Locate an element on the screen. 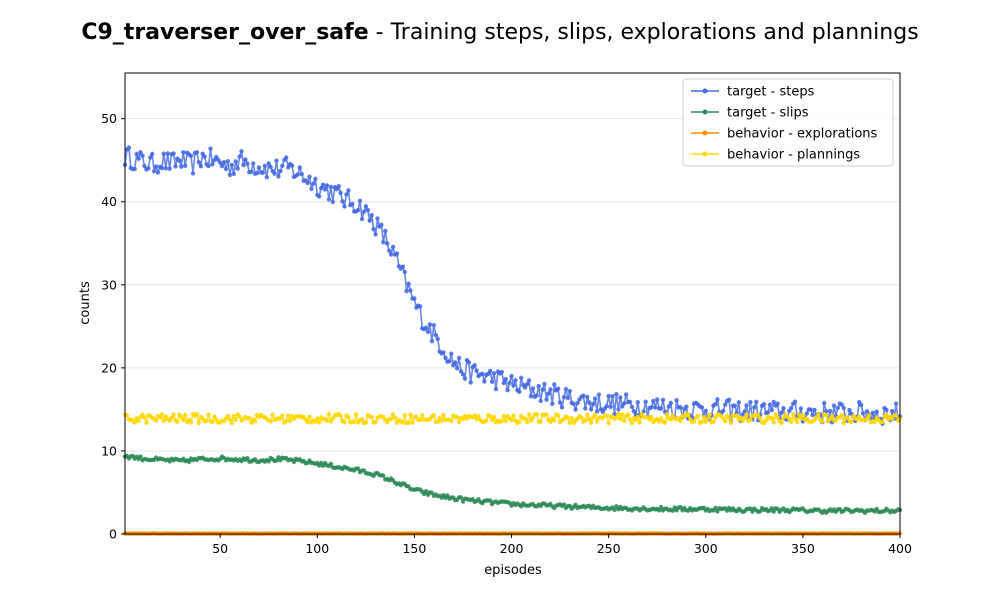  y-tick-label: 0 is located at coordinates (113, 534).